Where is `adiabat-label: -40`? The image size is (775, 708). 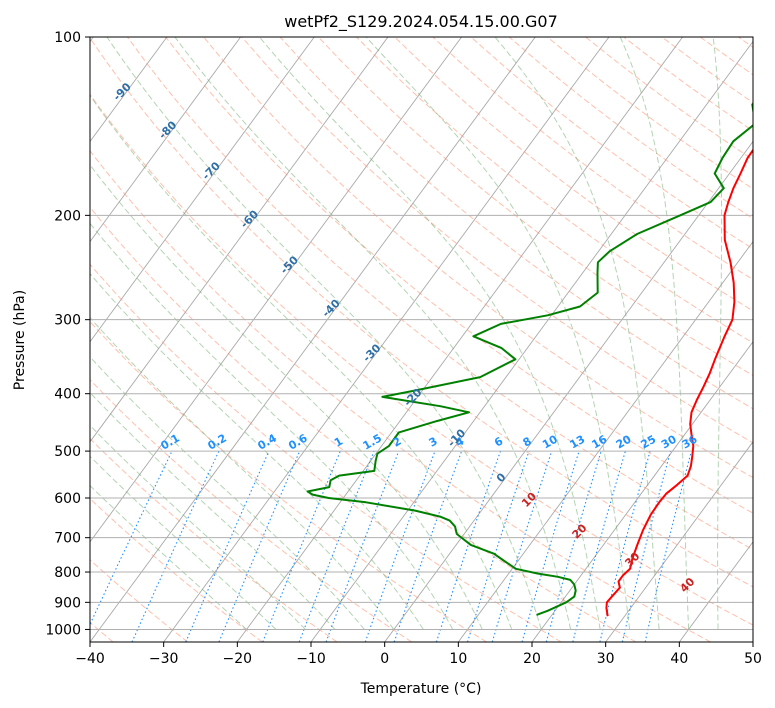 adiabat-label: -40 is located at coordinates (331, 308).